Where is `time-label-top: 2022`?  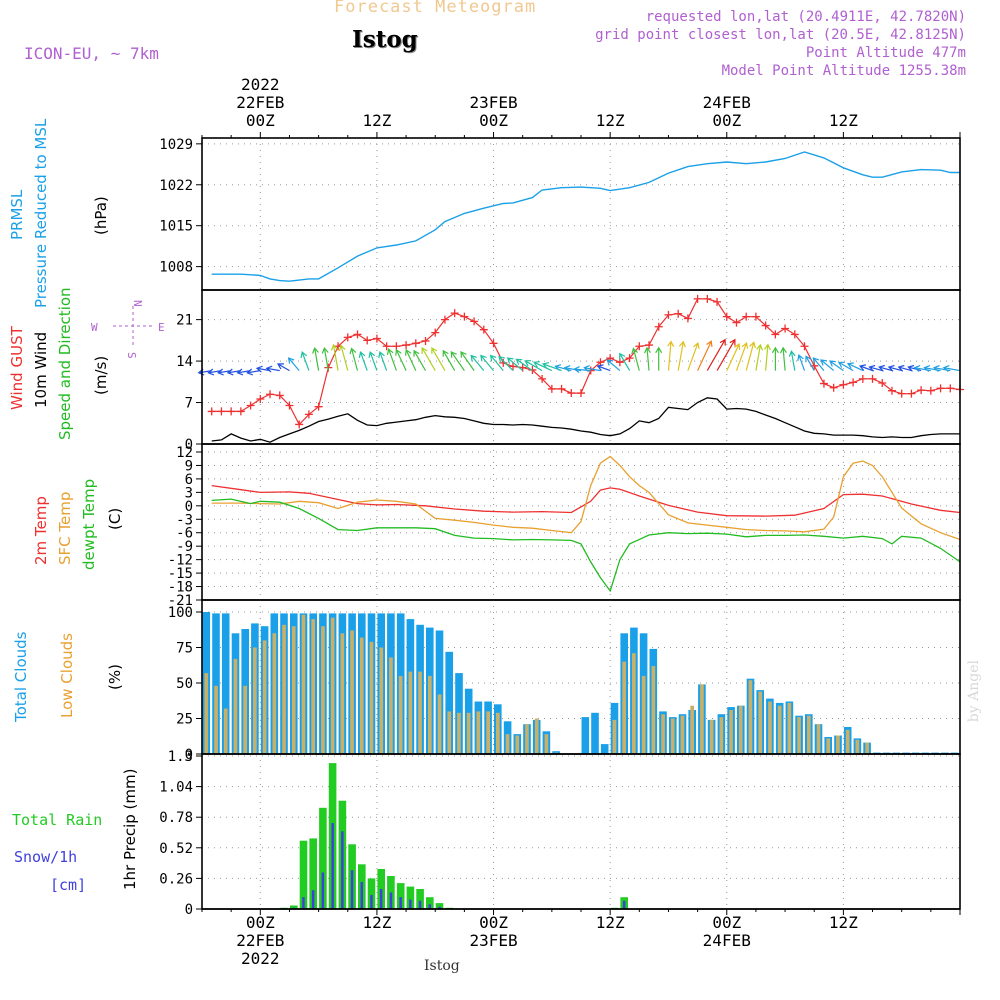 time-label-top: 2022 is located at coordinates (260, 84).